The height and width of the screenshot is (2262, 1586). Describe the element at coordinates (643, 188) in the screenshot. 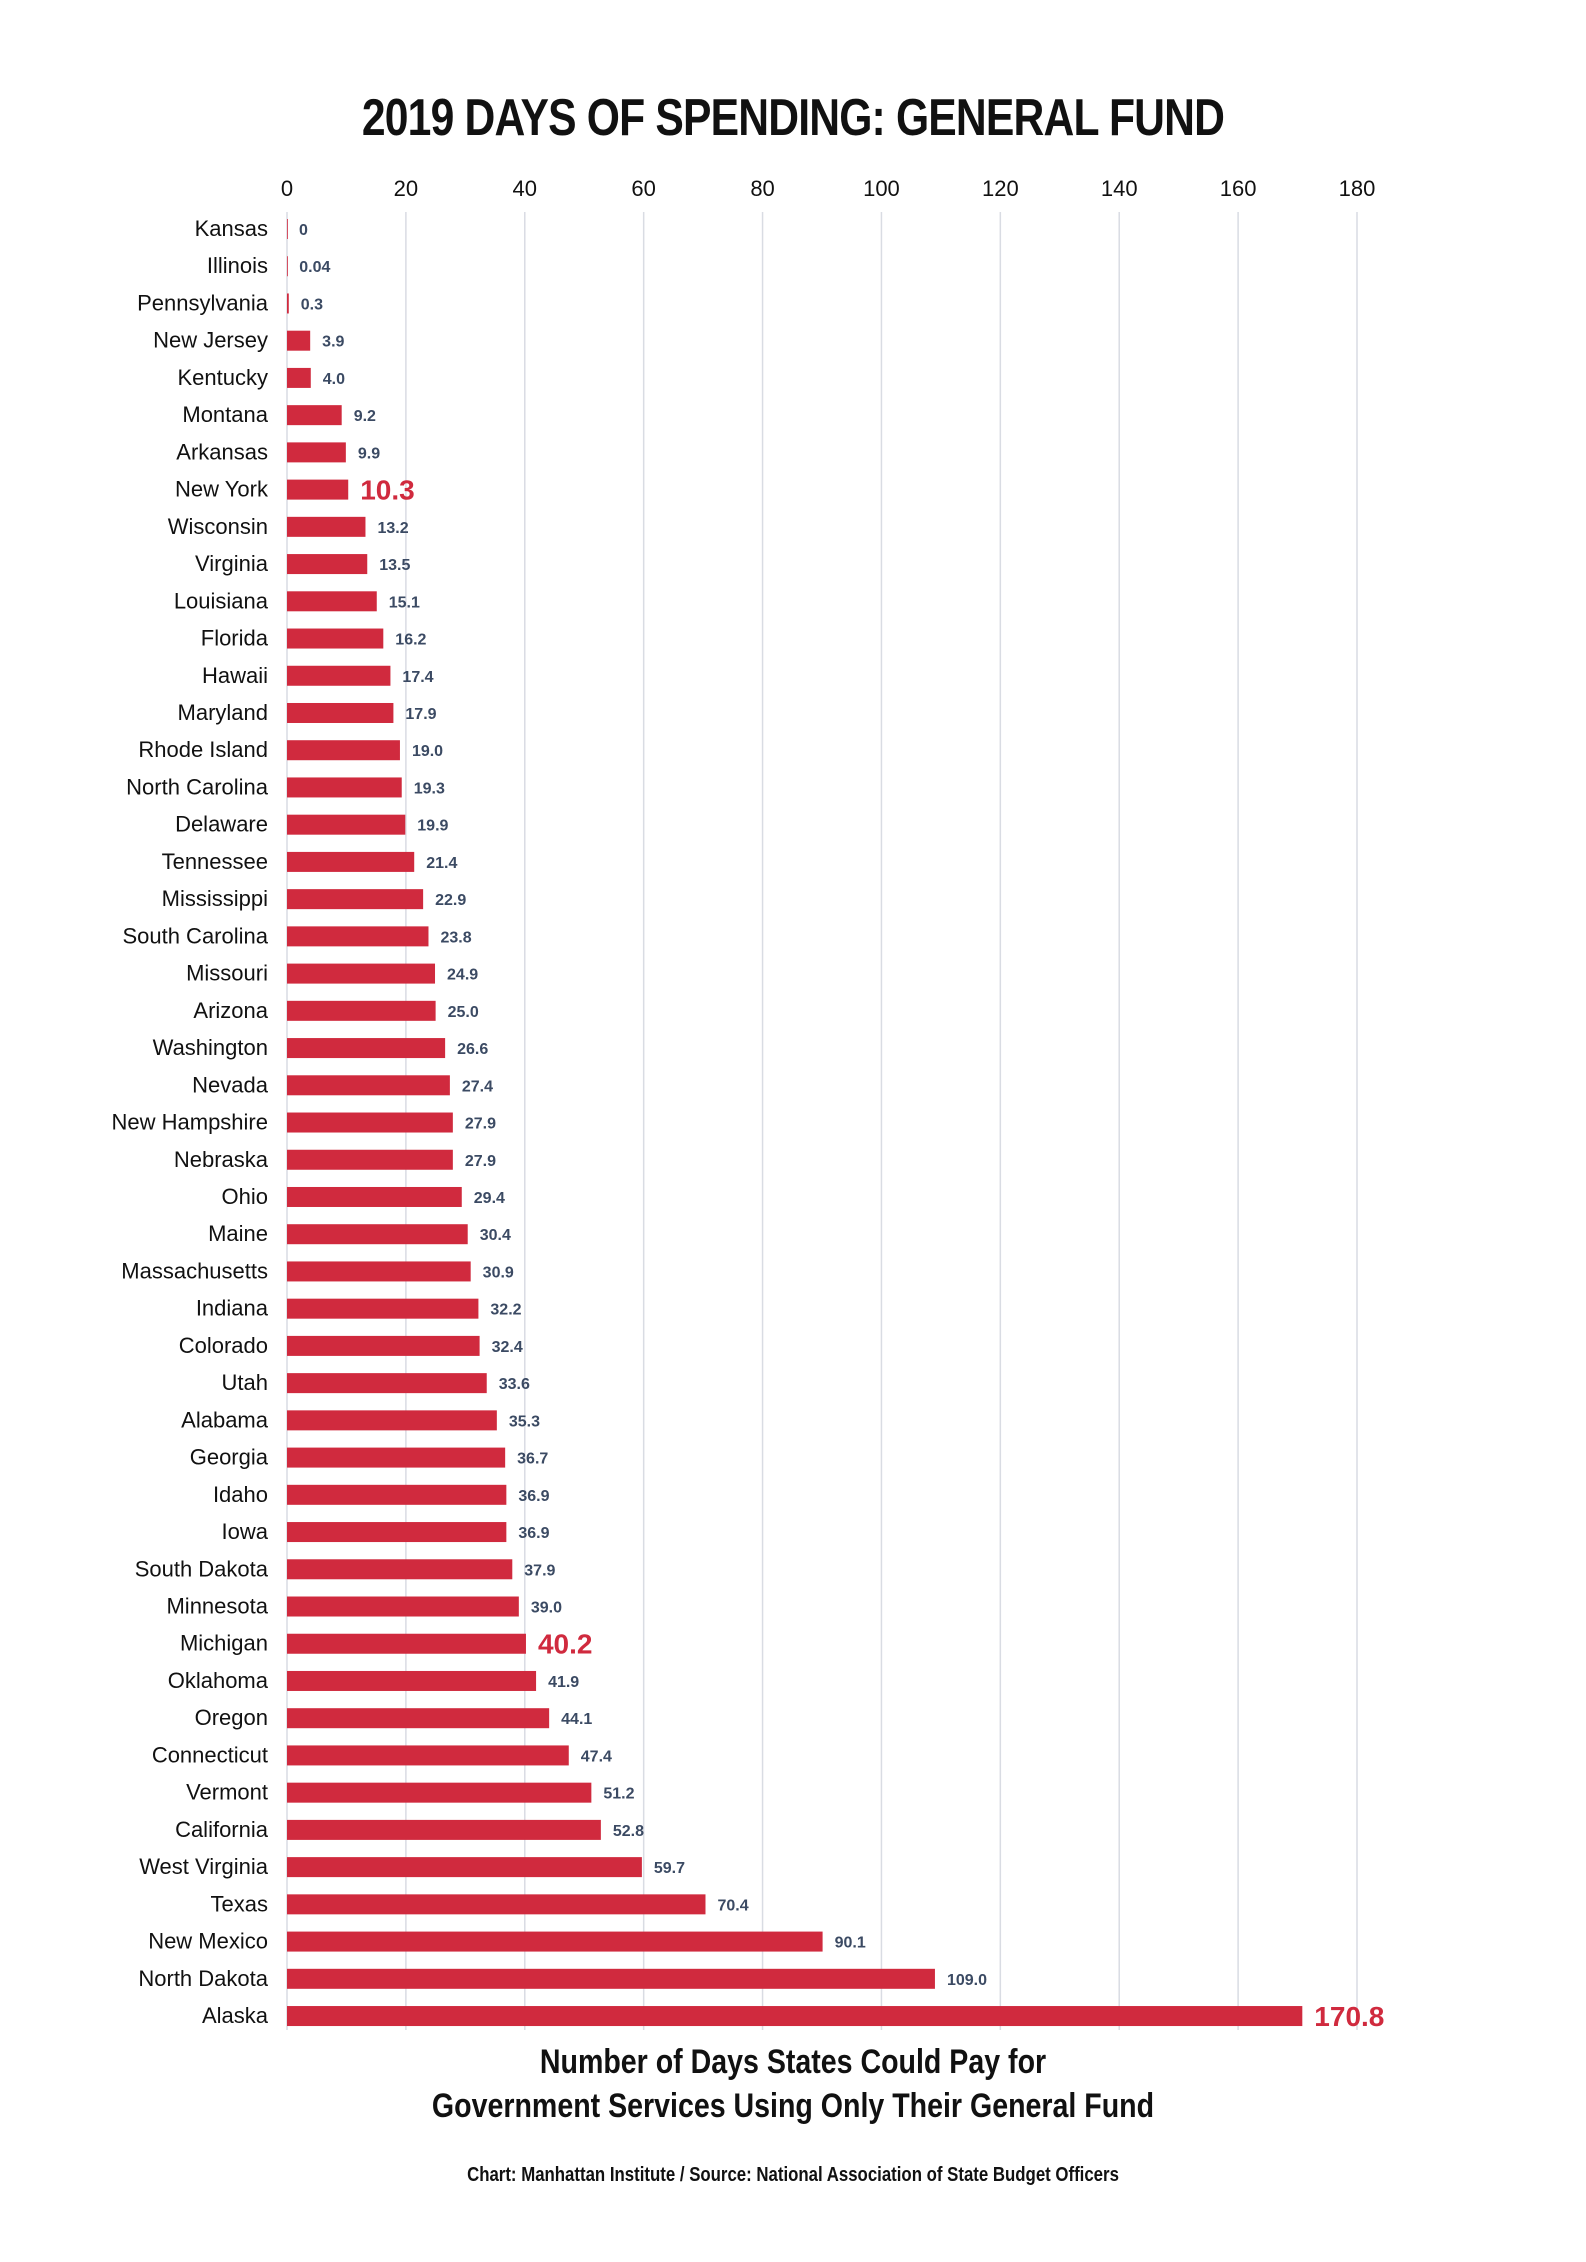

I see `x-tick-label: 60` at that location.